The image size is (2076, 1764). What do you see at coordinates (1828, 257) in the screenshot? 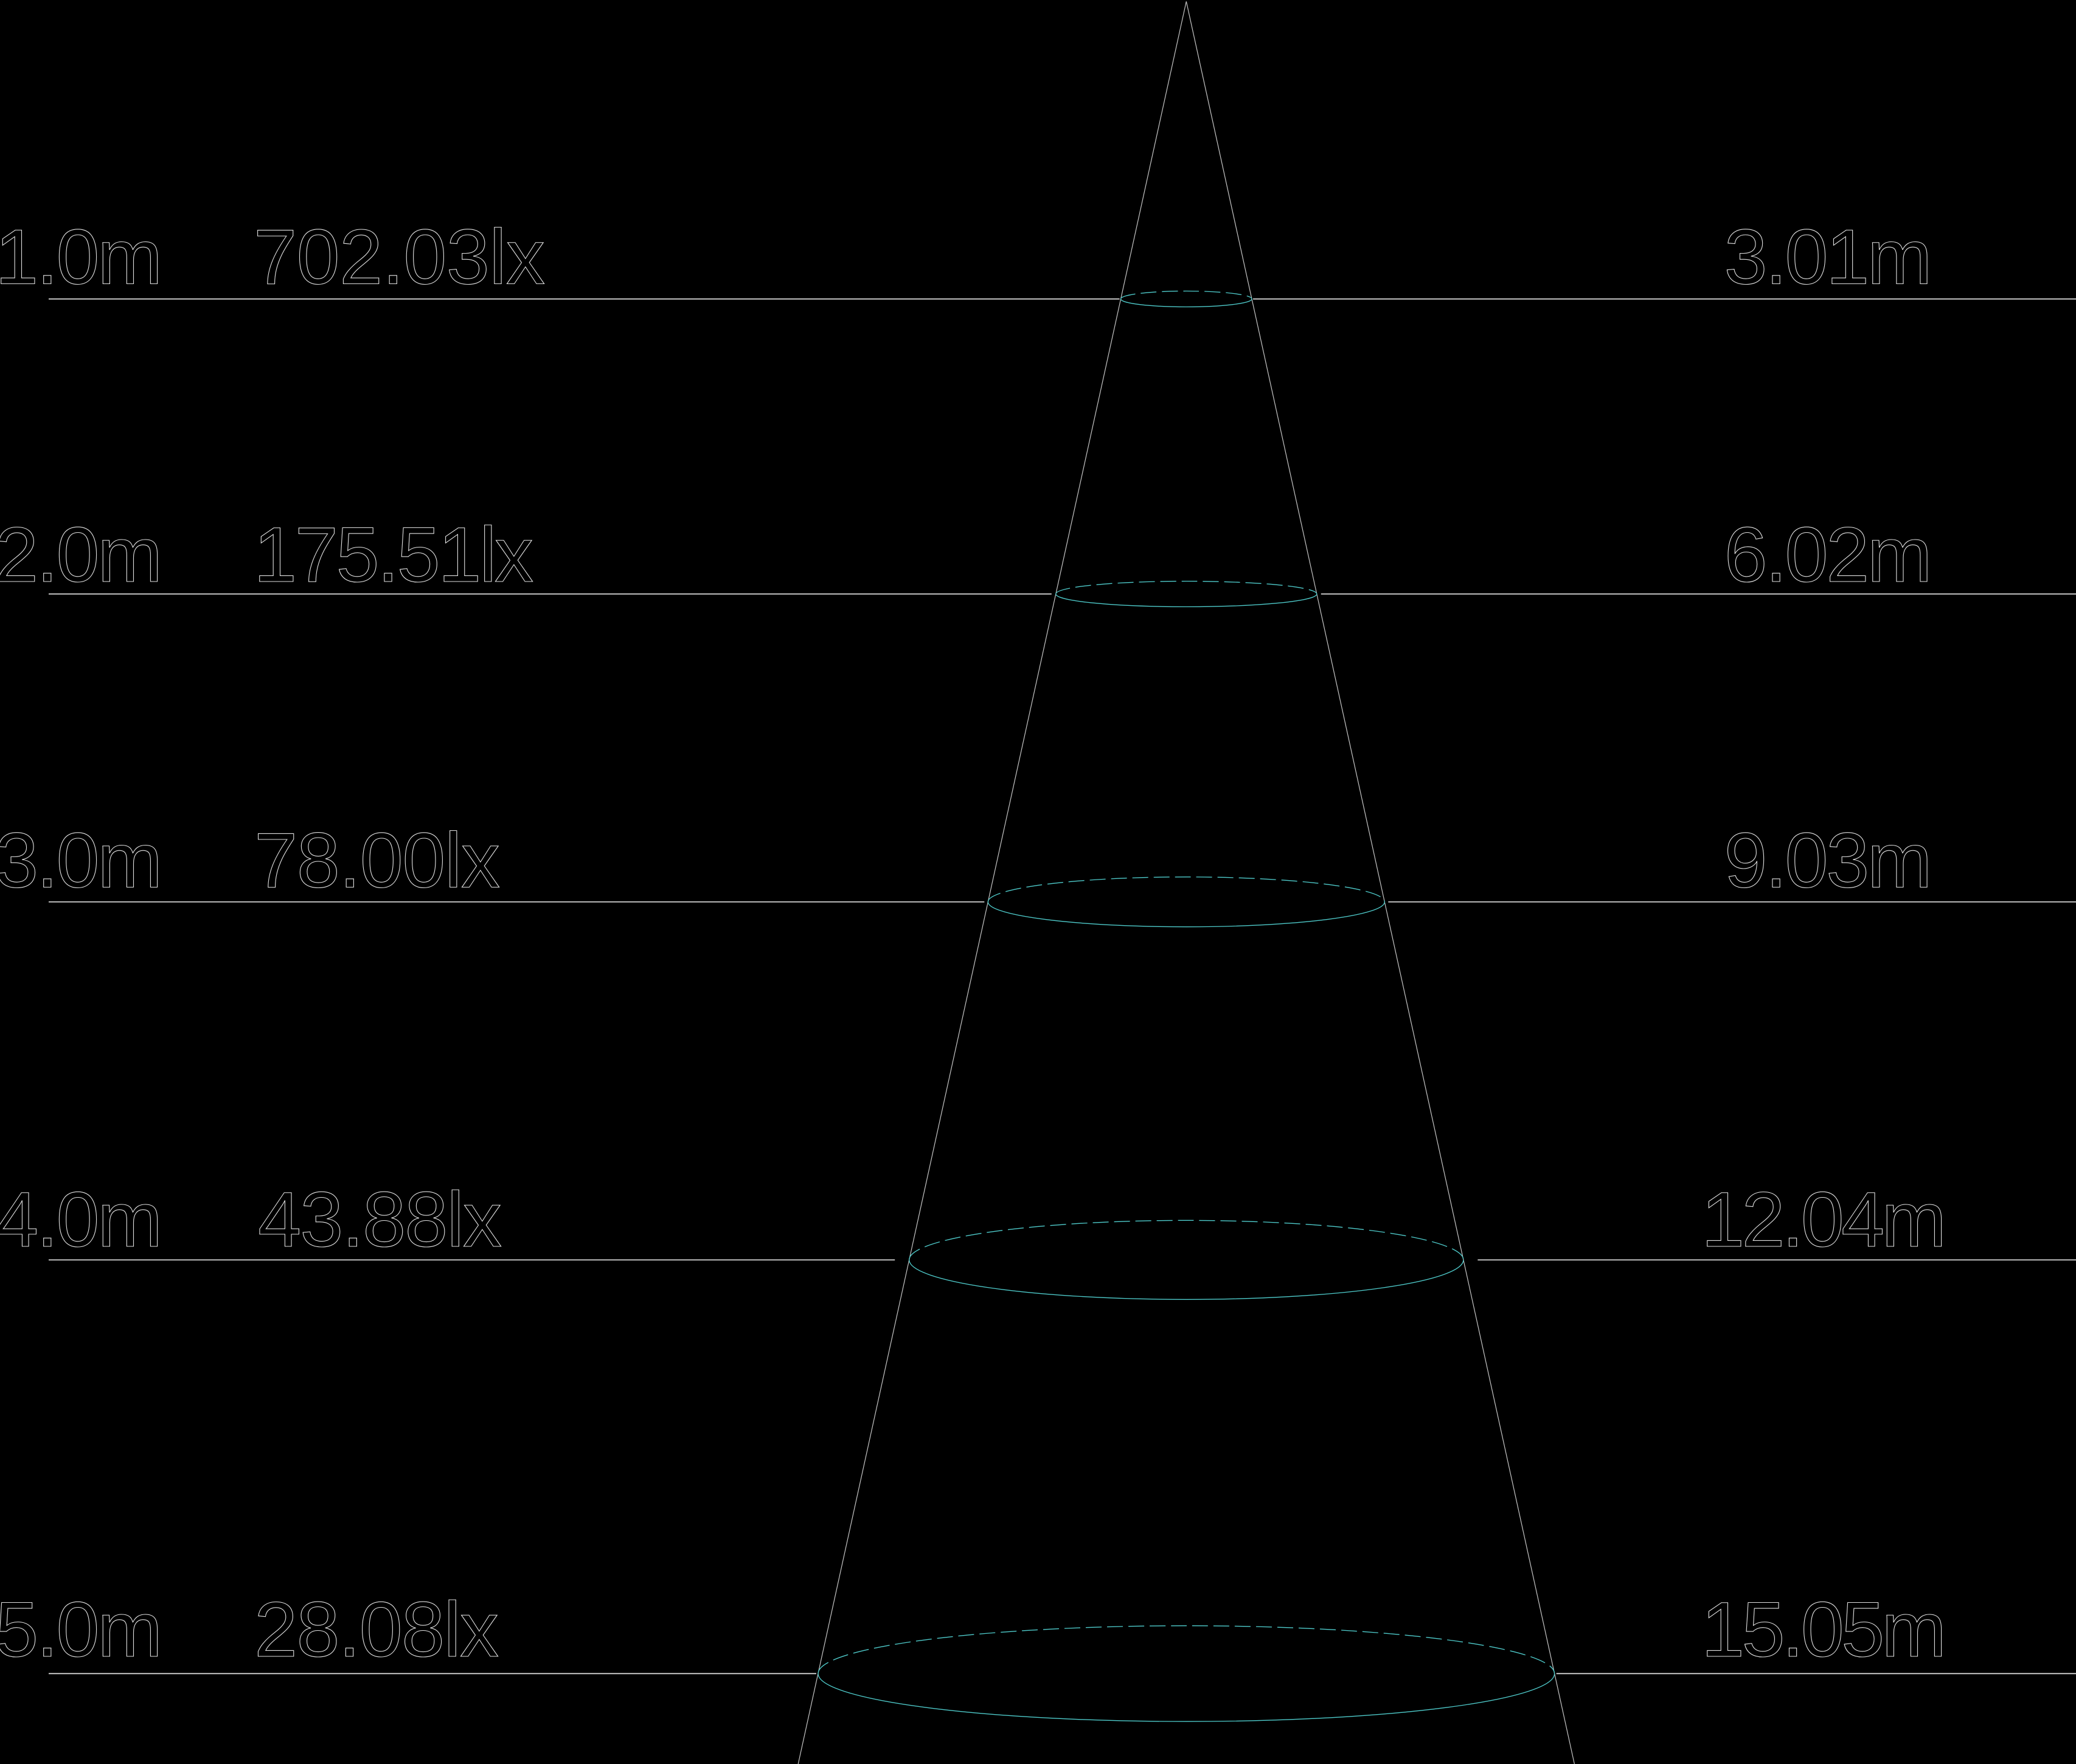
I see `svg-text: 3.01m` at bounding box center [1828, 257].